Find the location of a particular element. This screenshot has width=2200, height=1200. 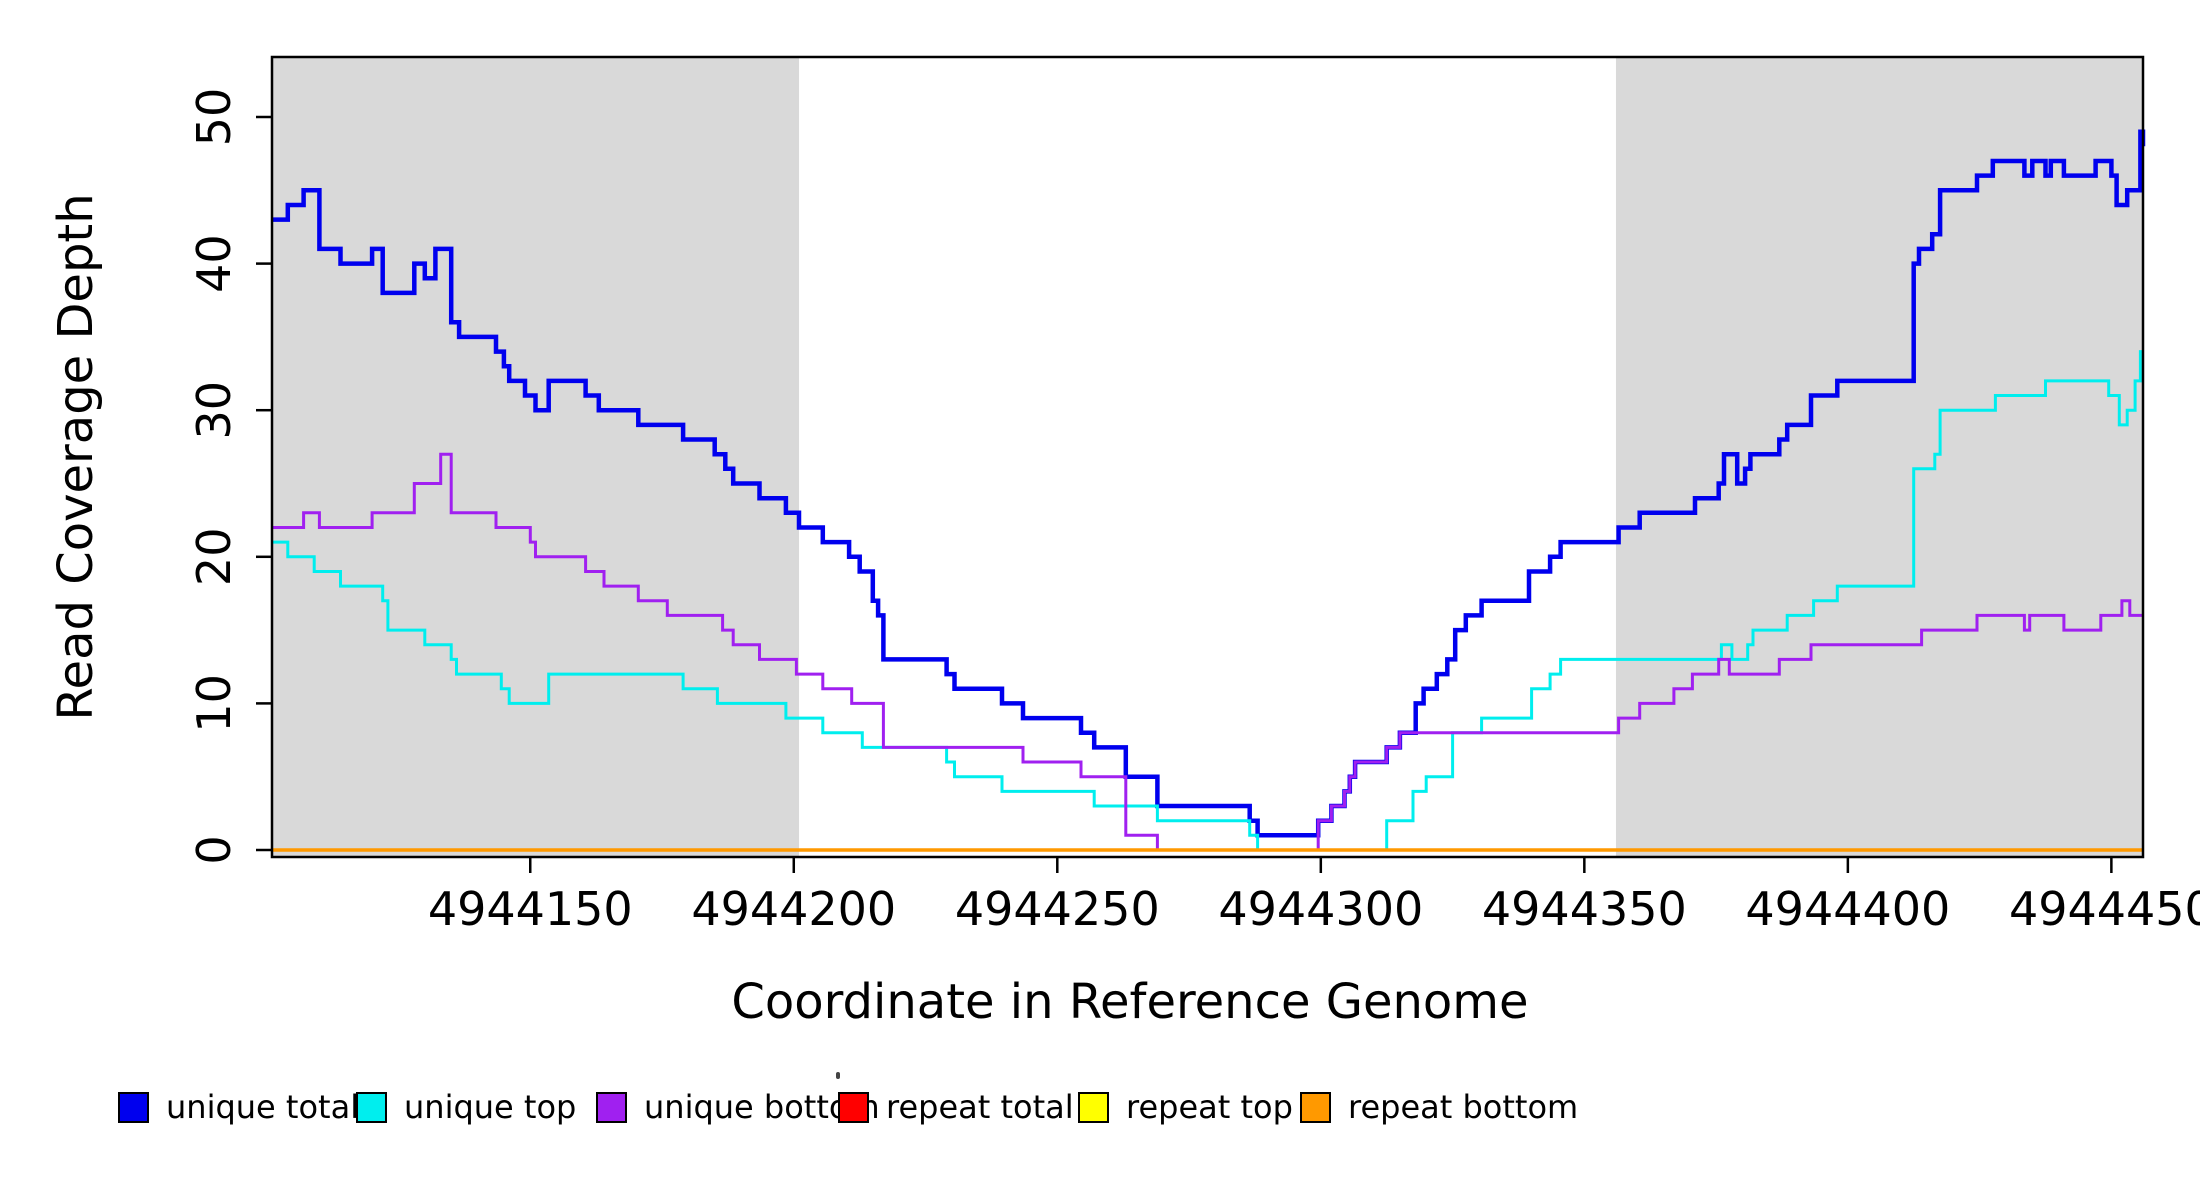

legend-label: repeat total is located at coordinates (980, 1107).